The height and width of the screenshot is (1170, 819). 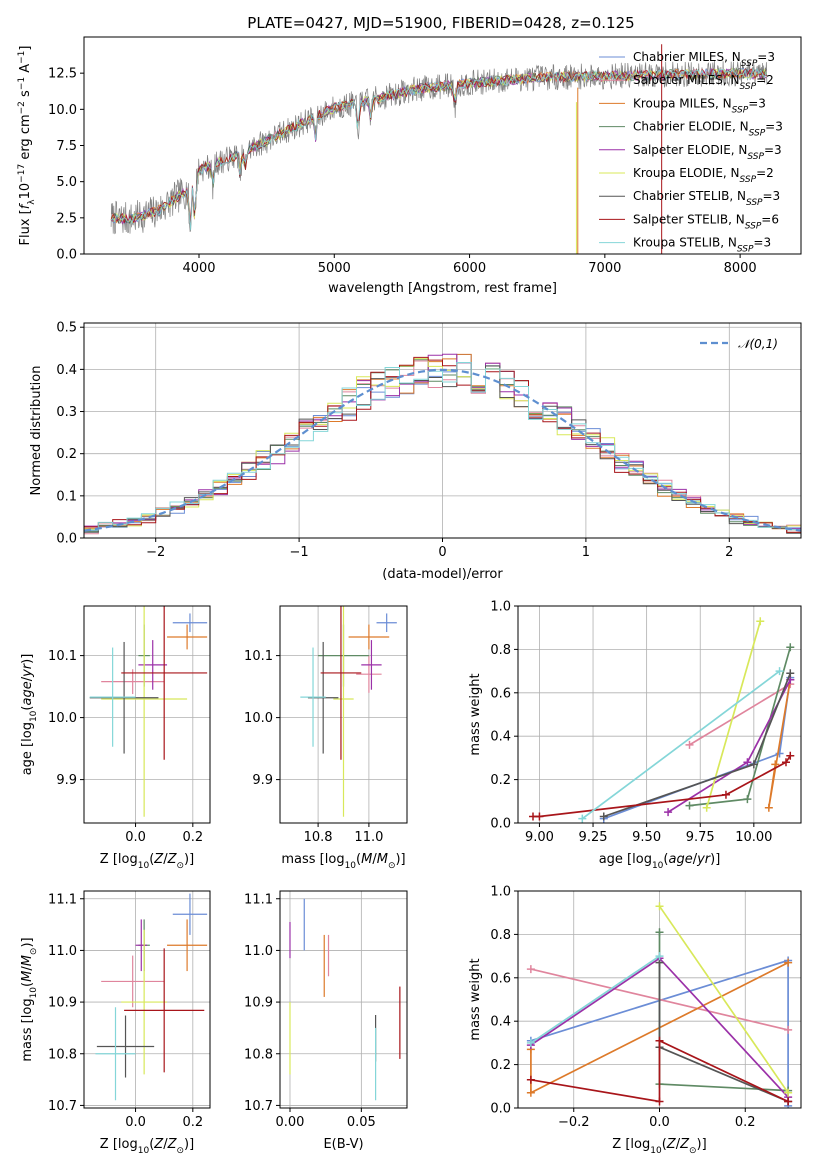 What do you see at coordinates (155, 552) in the screenshot?
I see `x-tick-label: −2` at bounding box center [155, 552].